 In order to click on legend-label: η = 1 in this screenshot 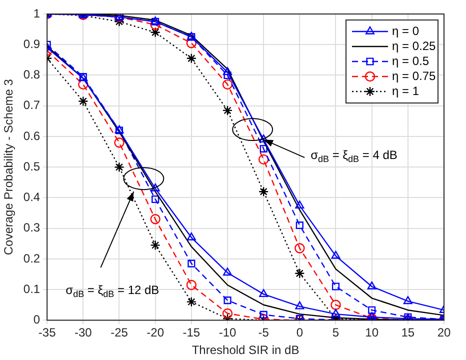, I will do `click(406, 91)`.